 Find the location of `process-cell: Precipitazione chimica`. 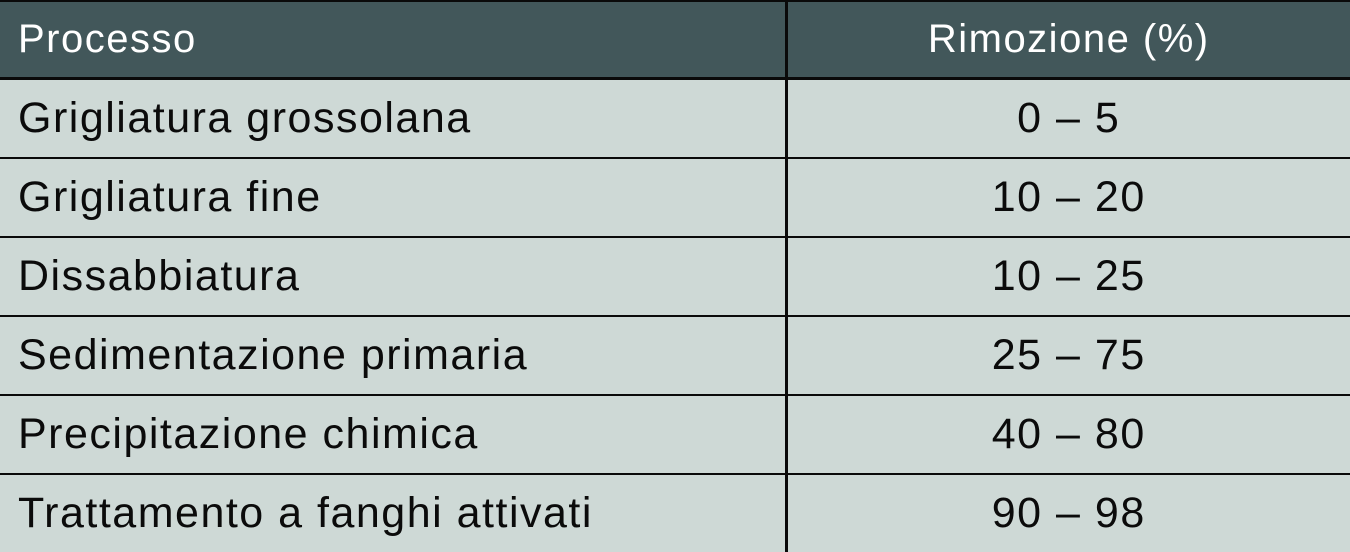

process-cell: Precipitazione chimica is located at coordinates (393, 434).